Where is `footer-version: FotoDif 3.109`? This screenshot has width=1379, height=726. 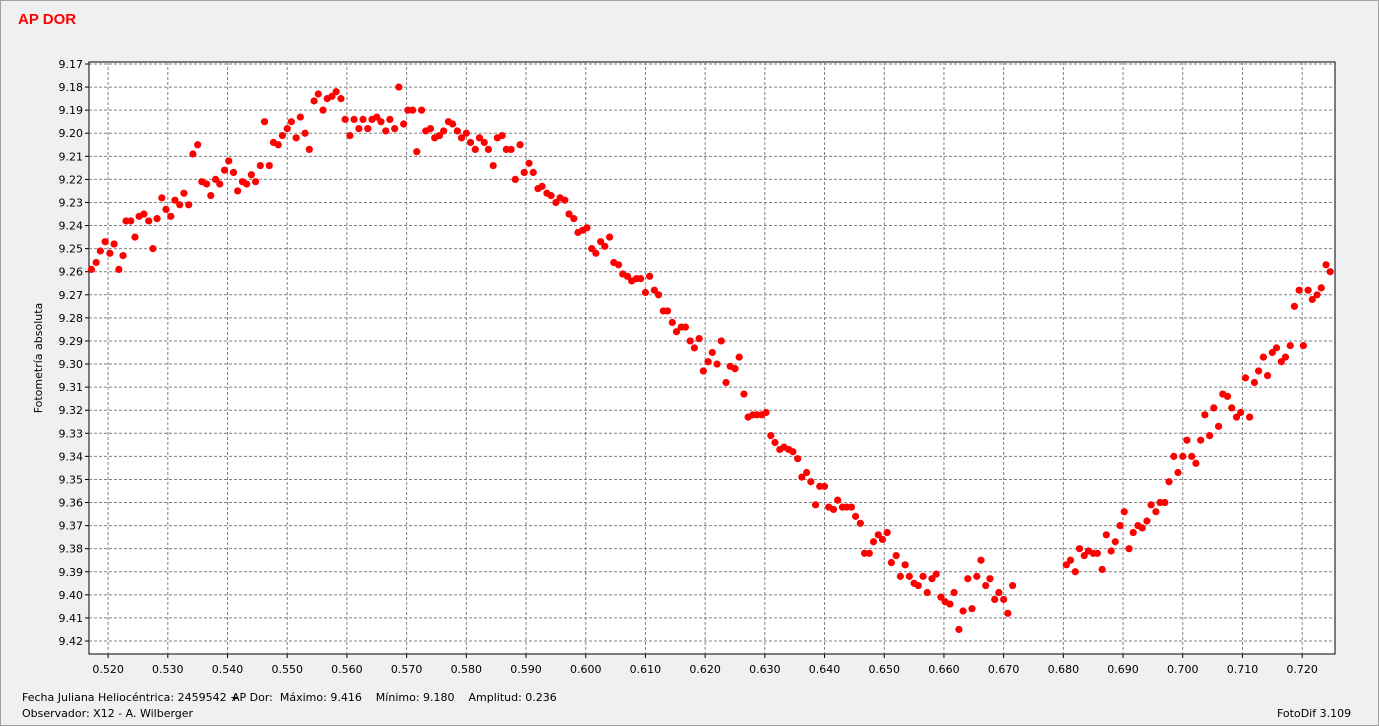 footer-version: FotoDif 3.109 is located at coordinates (1314, 713).